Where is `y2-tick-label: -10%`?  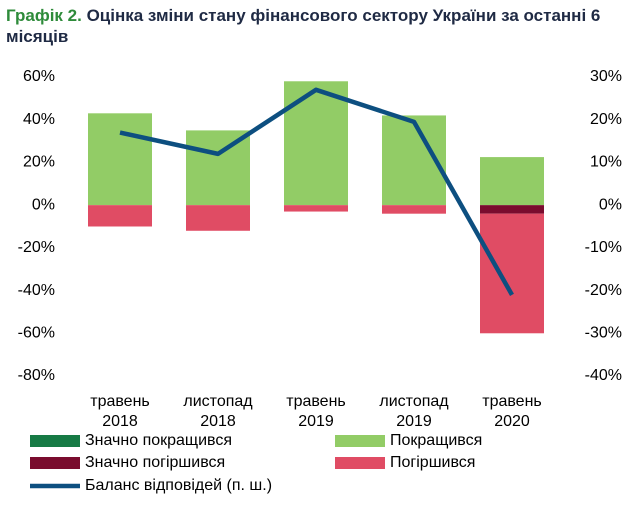 y2-tick-label: -10% is located at coordinates (603, 247).